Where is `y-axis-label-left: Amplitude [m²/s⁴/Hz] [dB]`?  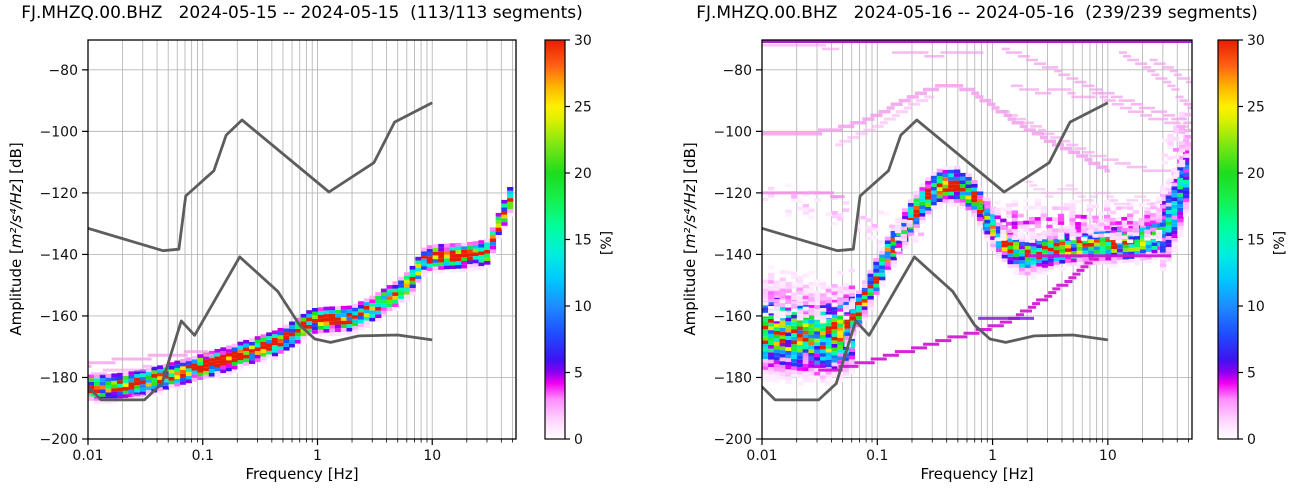
y-axis-label-left: Amplitude [m²/s⁴/Hz] [dB] is located at coordinates (16, 238).